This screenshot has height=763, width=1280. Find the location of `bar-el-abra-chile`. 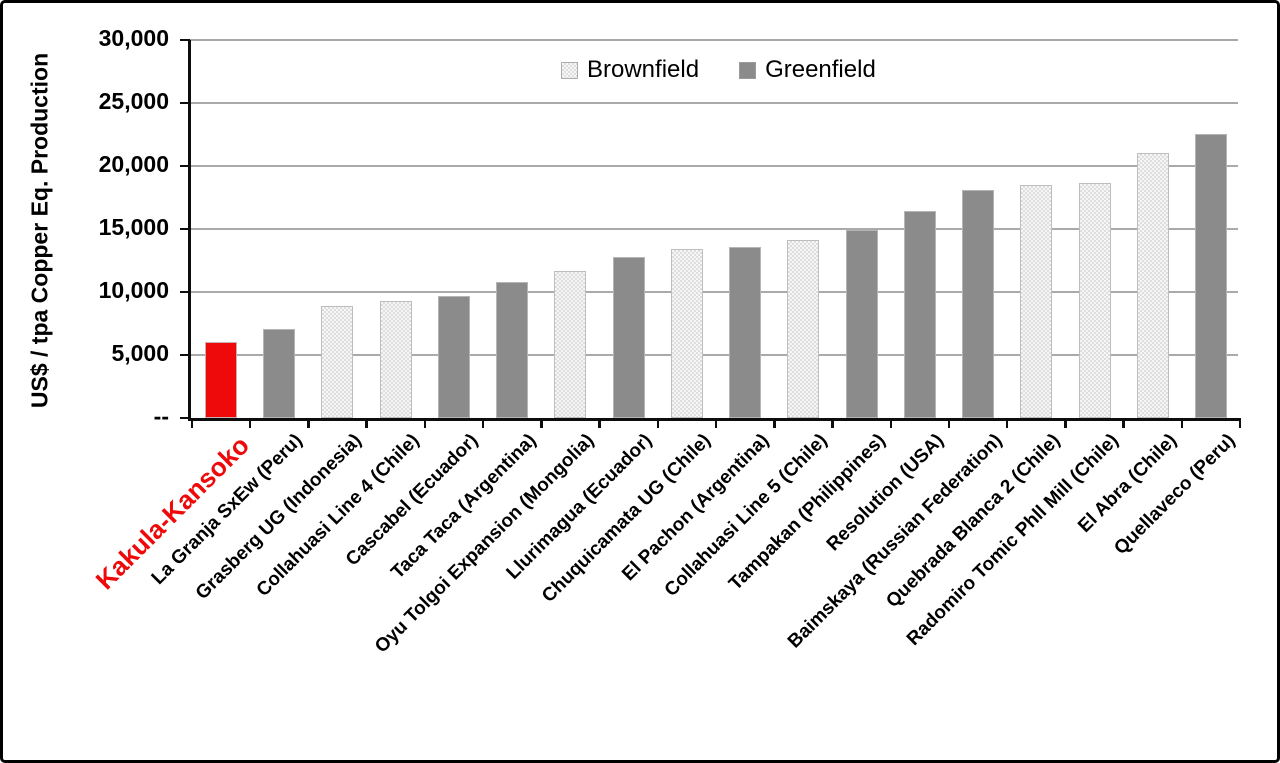

bar-el-abra-chile is located at coordinates (1152, 285).